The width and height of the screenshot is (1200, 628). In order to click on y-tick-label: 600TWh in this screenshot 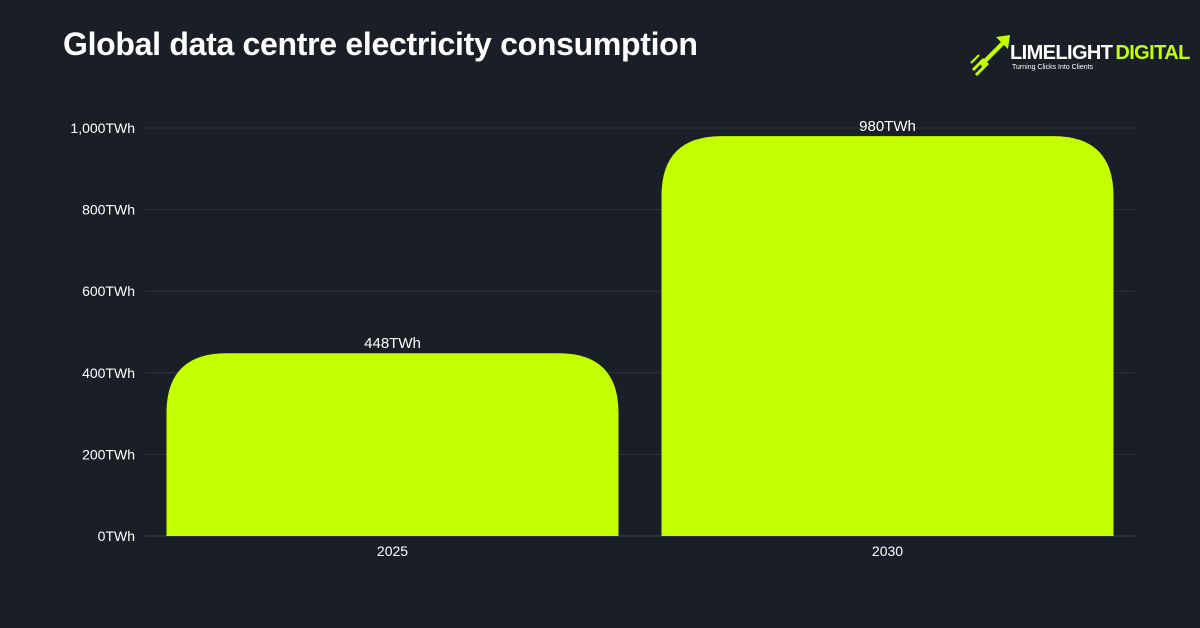, I will do `click(108, 291)`.